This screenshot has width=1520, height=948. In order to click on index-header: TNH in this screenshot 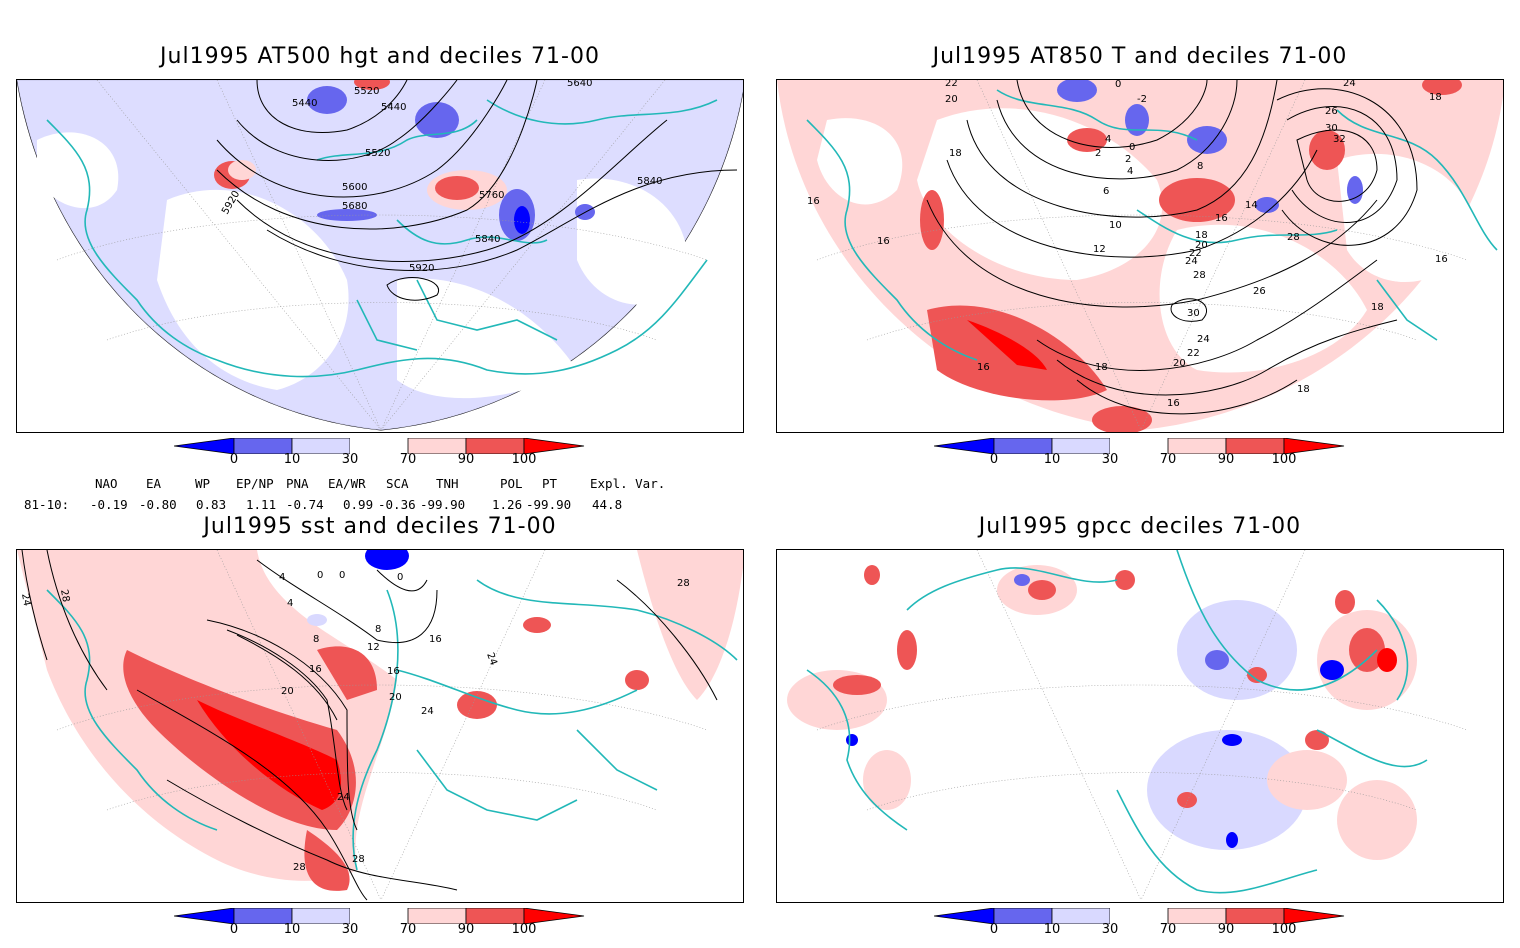, I will do `click(447, 483)`.